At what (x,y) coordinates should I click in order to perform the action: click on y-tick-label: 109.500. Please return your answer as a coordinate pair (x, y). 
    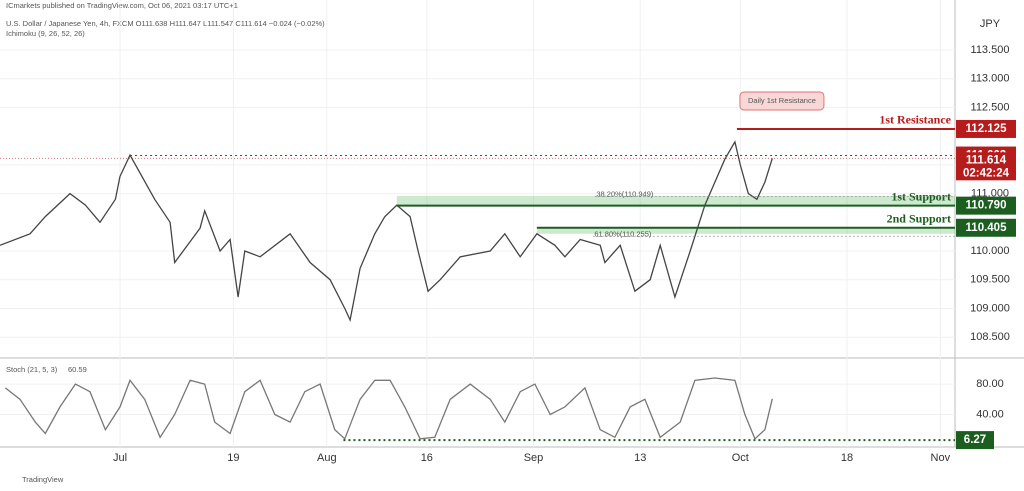
    Looking at the image, I should click on (990, 280).